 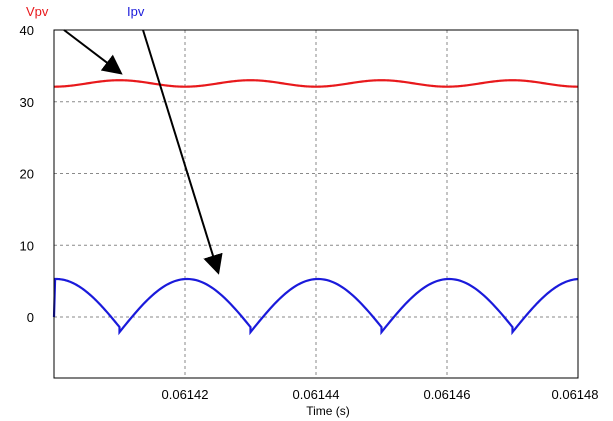 I want to click on x-tick-label: 0.06142, so click(x=185, y=394).